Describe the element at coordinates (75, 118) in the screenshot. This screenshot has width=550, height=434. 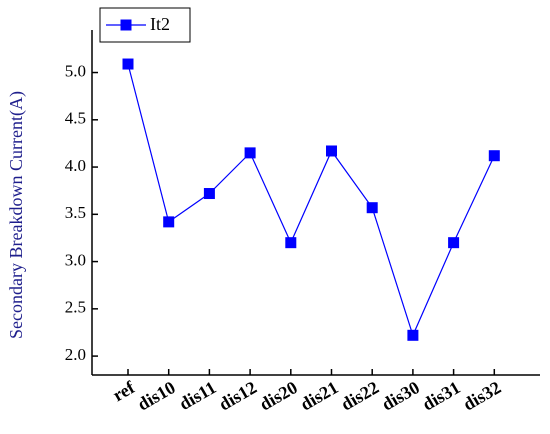
I see `y-tick-label: 4.5` at that location.